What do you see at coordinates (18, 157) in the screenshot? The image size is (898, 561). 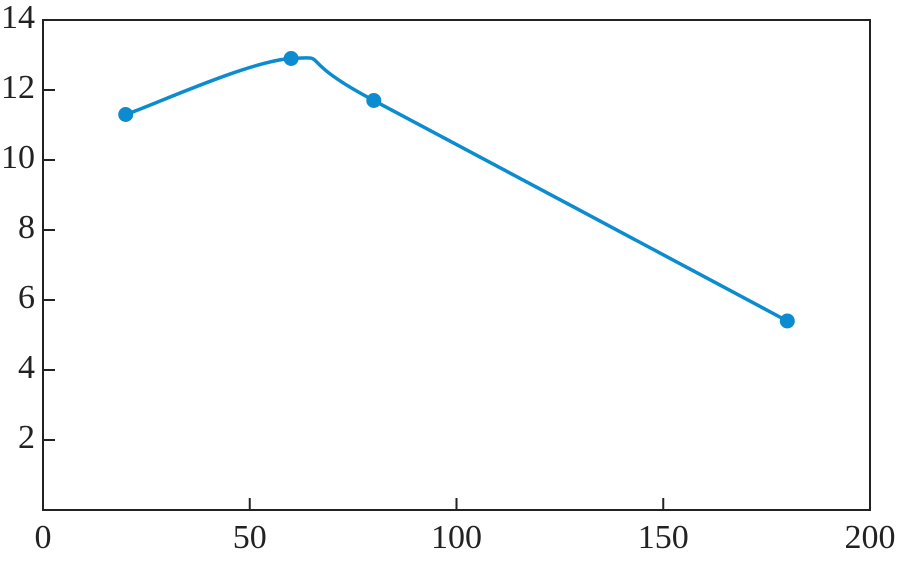 I see `y-tick-label: 10` at bounding box center [18, 157].